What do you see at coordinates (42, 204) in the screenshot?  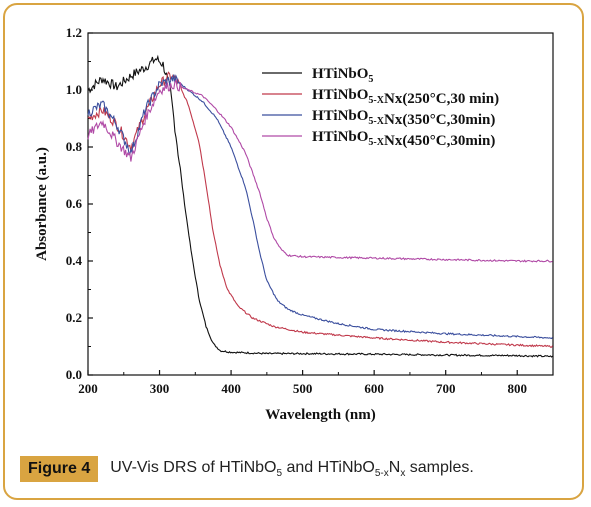 I see `y-axis-title: Absorbance (a.u.)` at bounding box center [42, 204].